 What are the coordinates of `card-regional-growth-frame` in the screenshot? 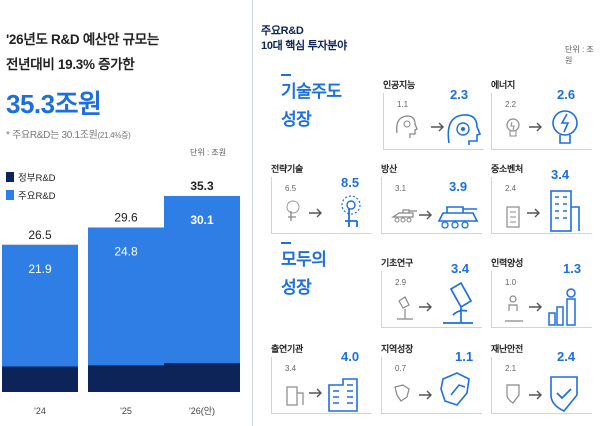 It's located at (431, 385).